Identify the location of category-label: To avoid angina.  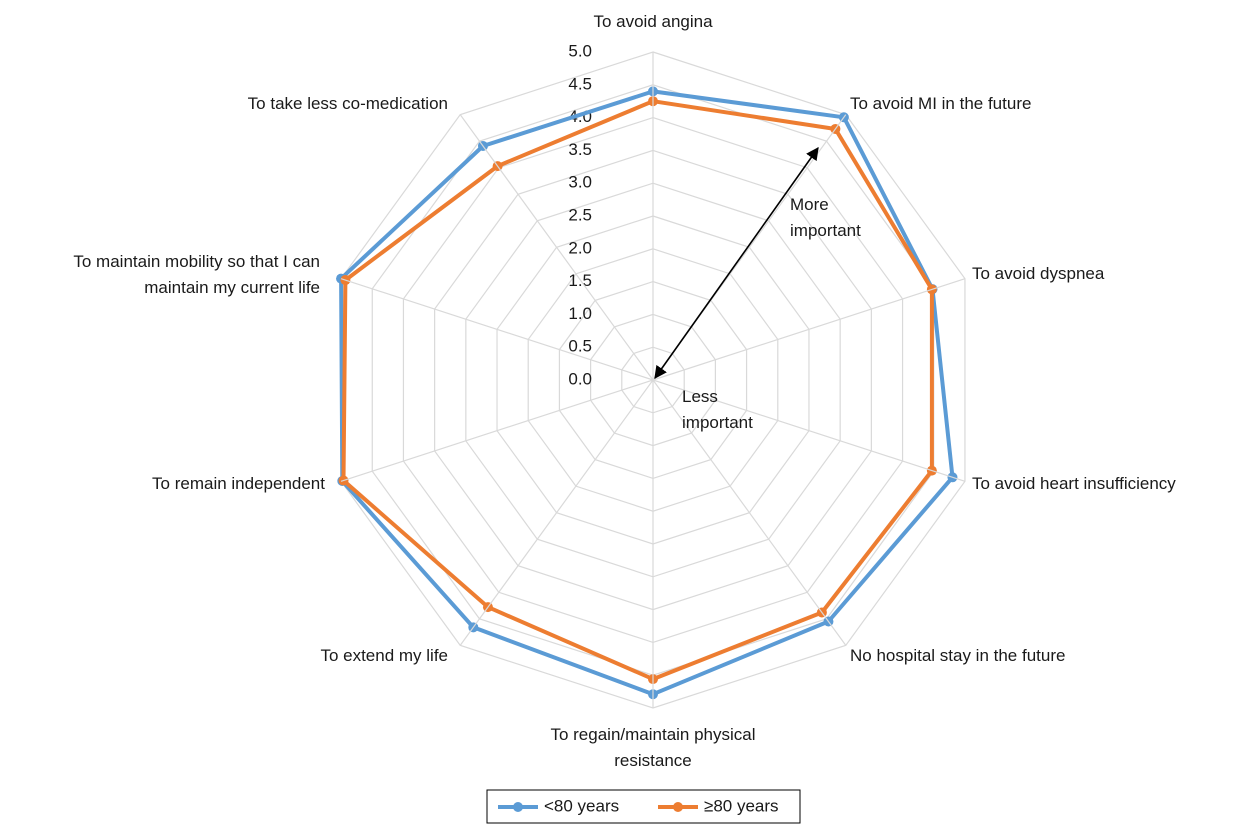
(653, 21).